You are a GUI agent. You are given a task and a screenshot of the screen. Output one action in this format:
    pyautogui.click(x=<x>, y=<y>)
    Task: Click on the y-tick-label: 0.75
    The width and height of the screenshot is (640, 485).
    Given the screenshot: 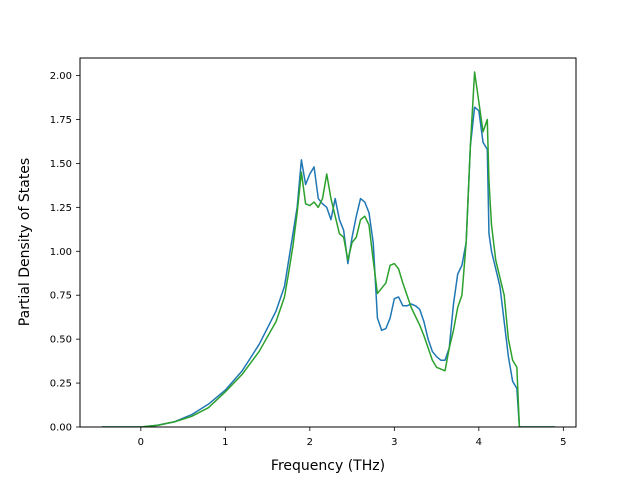 What is the action you would take?
    pyautogui.click(x=61, y=296)
    